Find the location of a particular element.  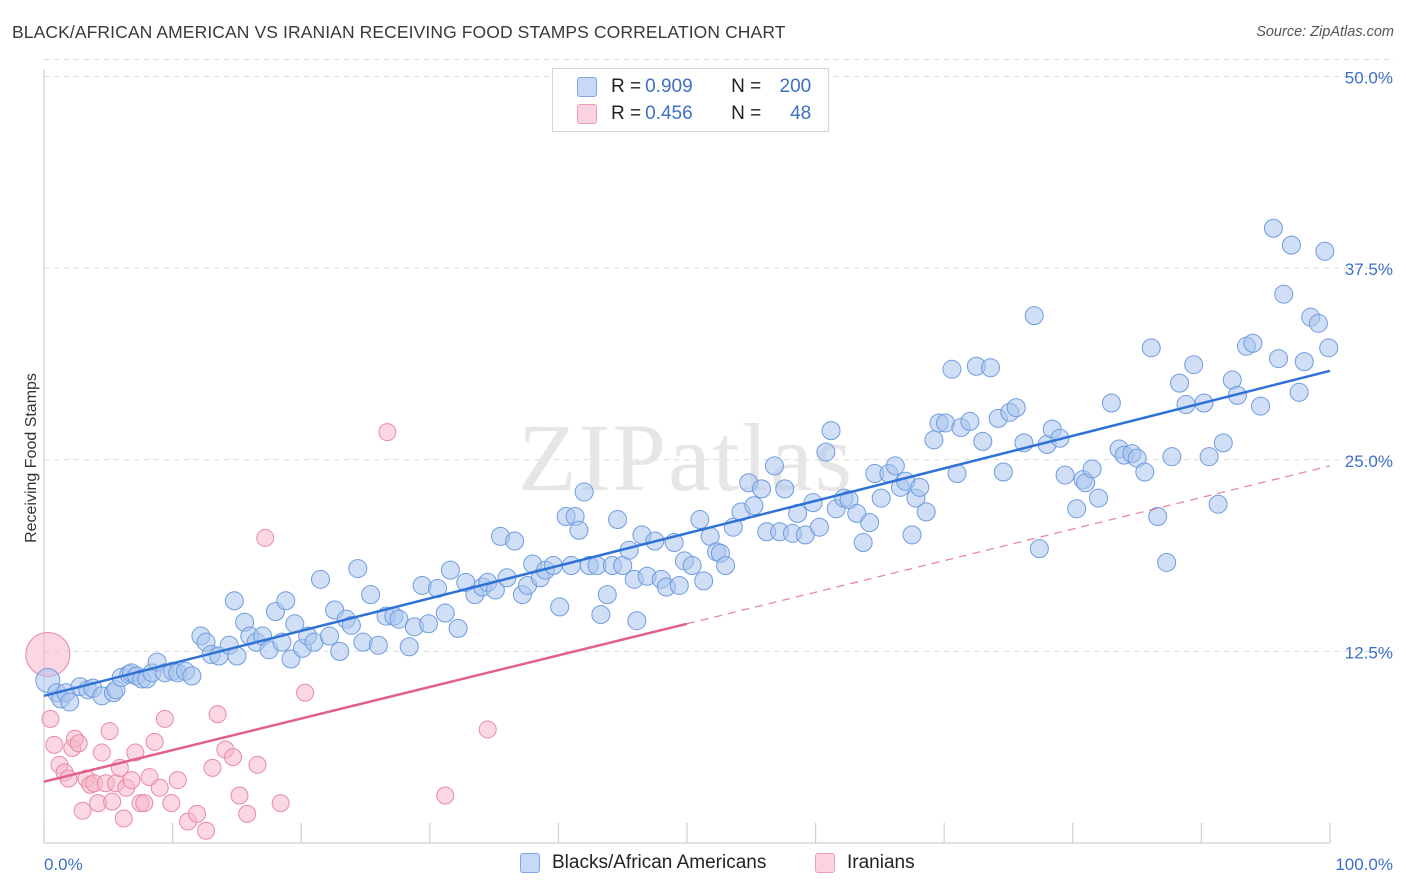

y-axis-title: Receiving Food Stamps is located at coordinates (31, 458).